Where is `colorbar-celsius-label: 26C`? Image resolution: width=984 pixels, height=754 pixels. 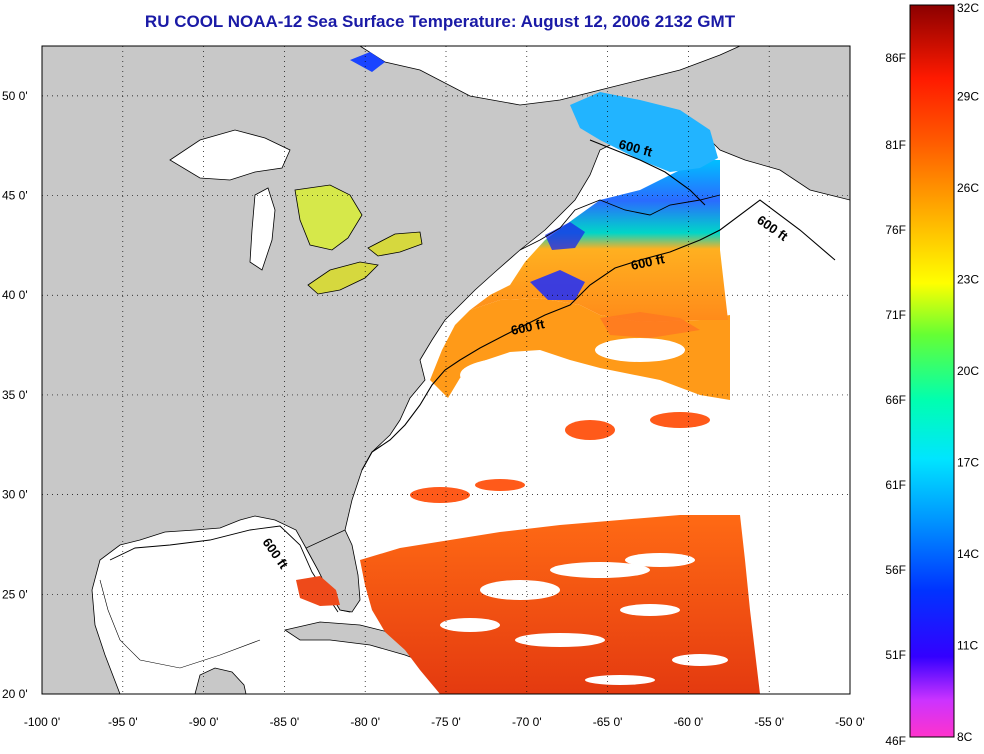 colorbar-celsius-label: 26C is located at coordinates (968, 188).